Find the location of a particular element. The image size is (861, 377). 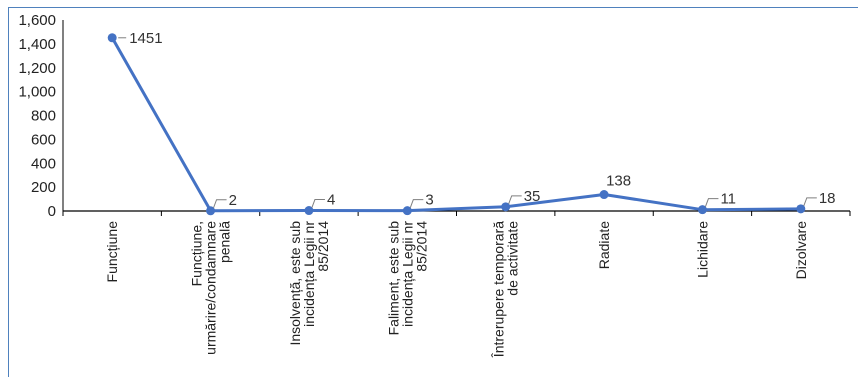

y-tick-label: 1,400 is located at coordinates (37, 44).